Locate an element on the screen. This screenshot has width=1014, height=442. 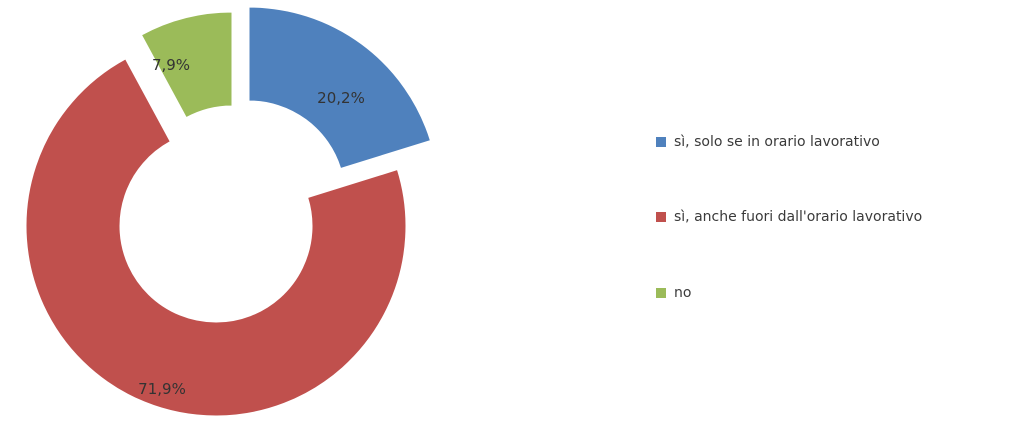
slice-label-fuori-orario: 71,9% is located at coordinates (162, 389).